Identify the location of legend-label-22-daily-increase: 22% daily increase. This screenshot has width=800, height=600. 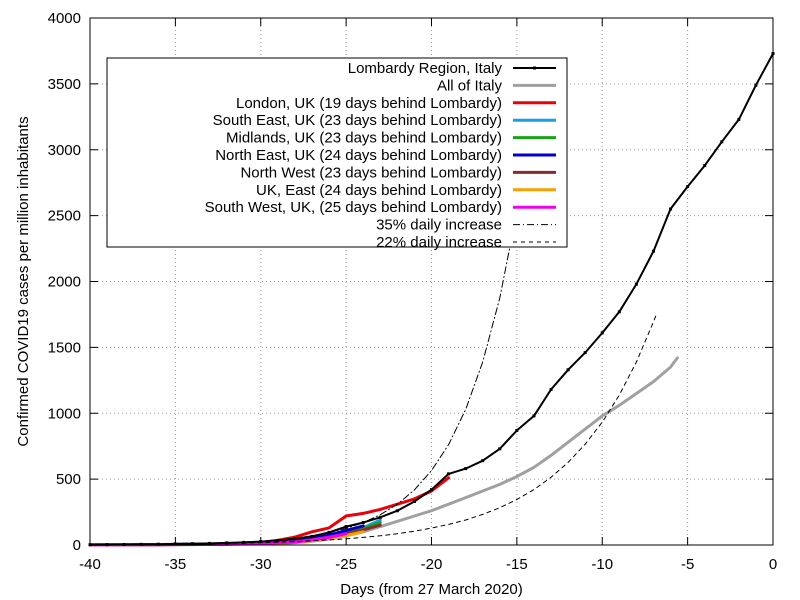
(439, 242).